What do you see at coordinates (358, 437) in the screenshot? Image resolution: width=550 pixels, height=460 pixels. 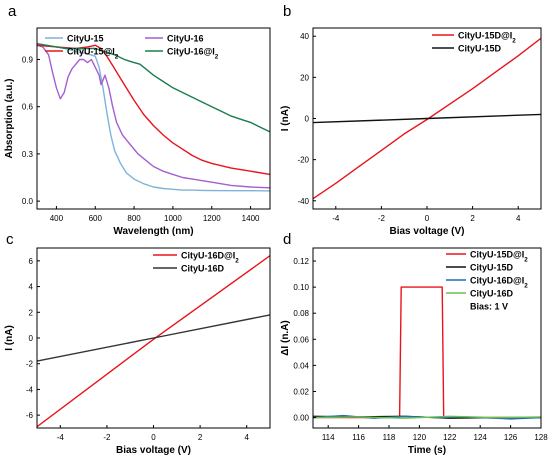 I see `x-tick-label: 116` at bounding box center [358, 437].